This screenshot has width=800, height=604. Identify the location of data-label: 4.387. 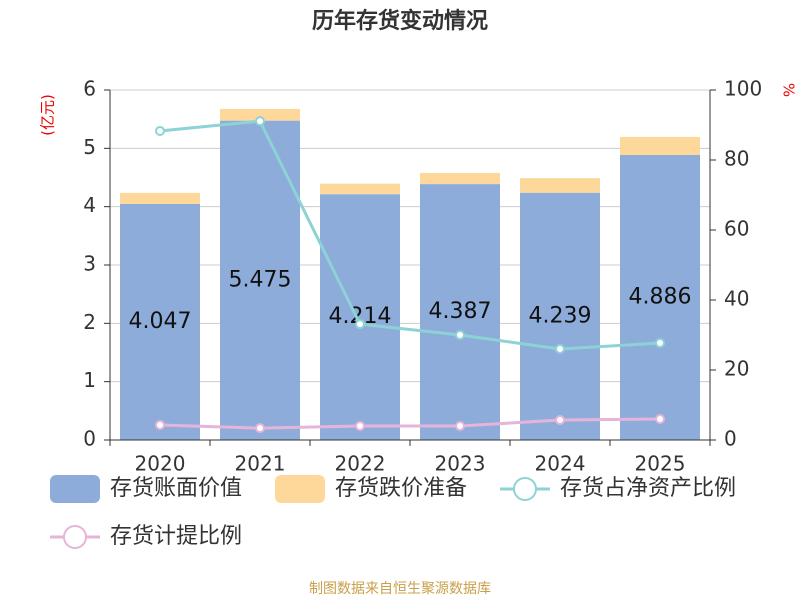
(460, 311).